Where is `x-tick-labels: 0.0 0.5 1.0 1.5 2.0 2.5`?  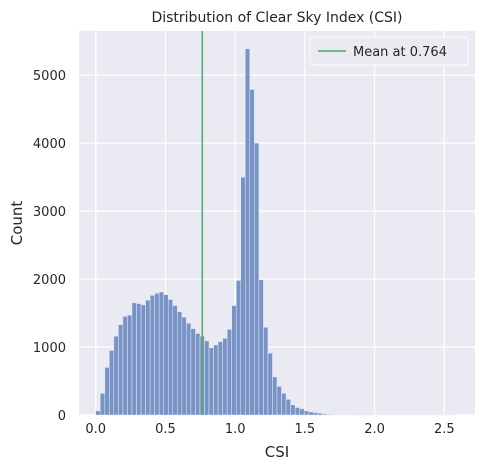
x-tick-labels: 0.0 0.5 1.0 1.5 2.0 2.5 is located at coordinates (269, 429).